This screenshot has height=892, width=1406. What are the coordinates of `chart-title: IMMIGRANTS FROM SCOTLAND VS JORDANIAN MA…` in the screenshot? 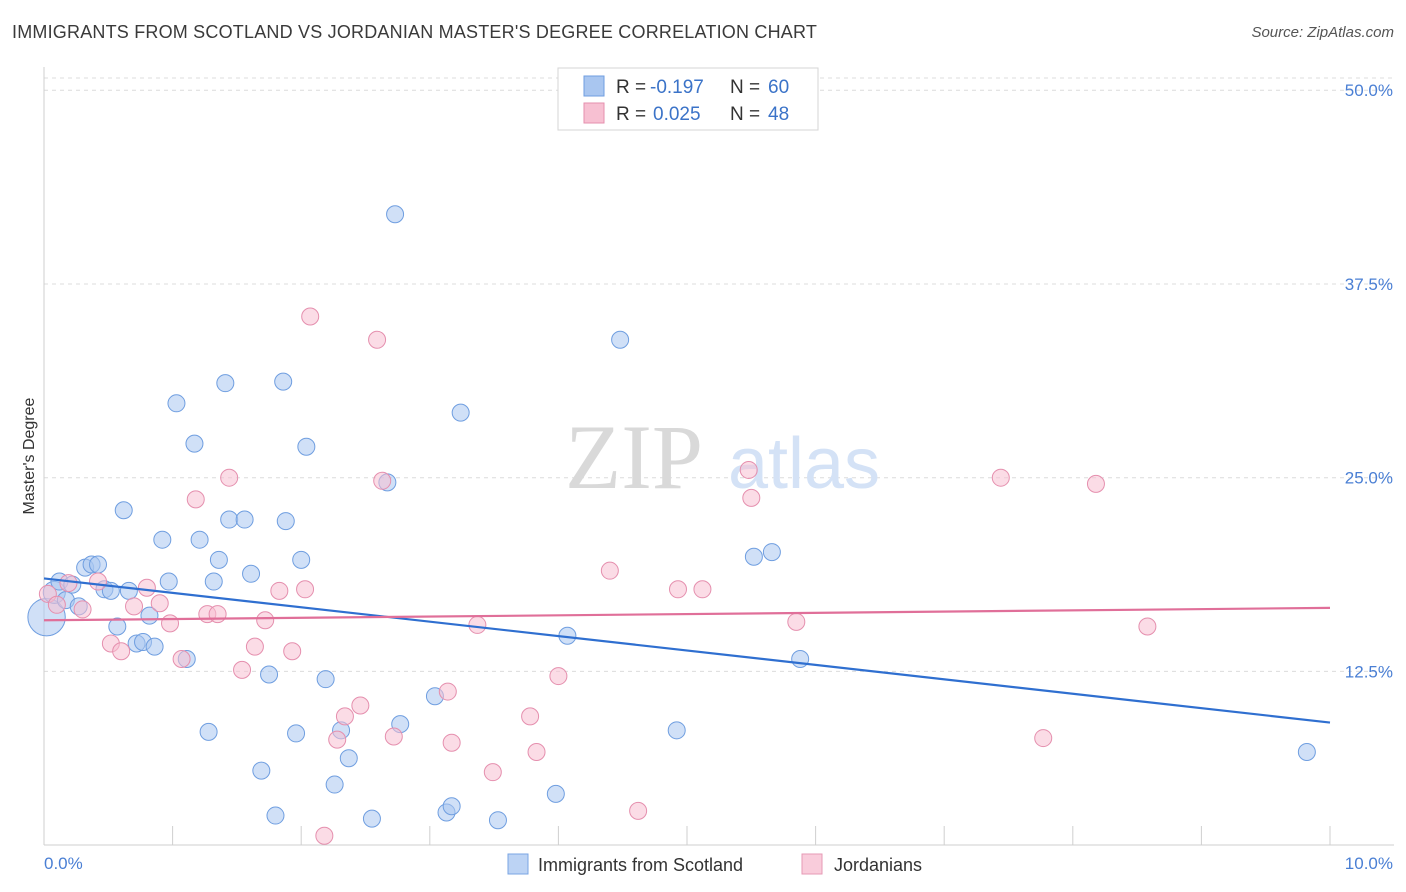 It's located at (415, 32).